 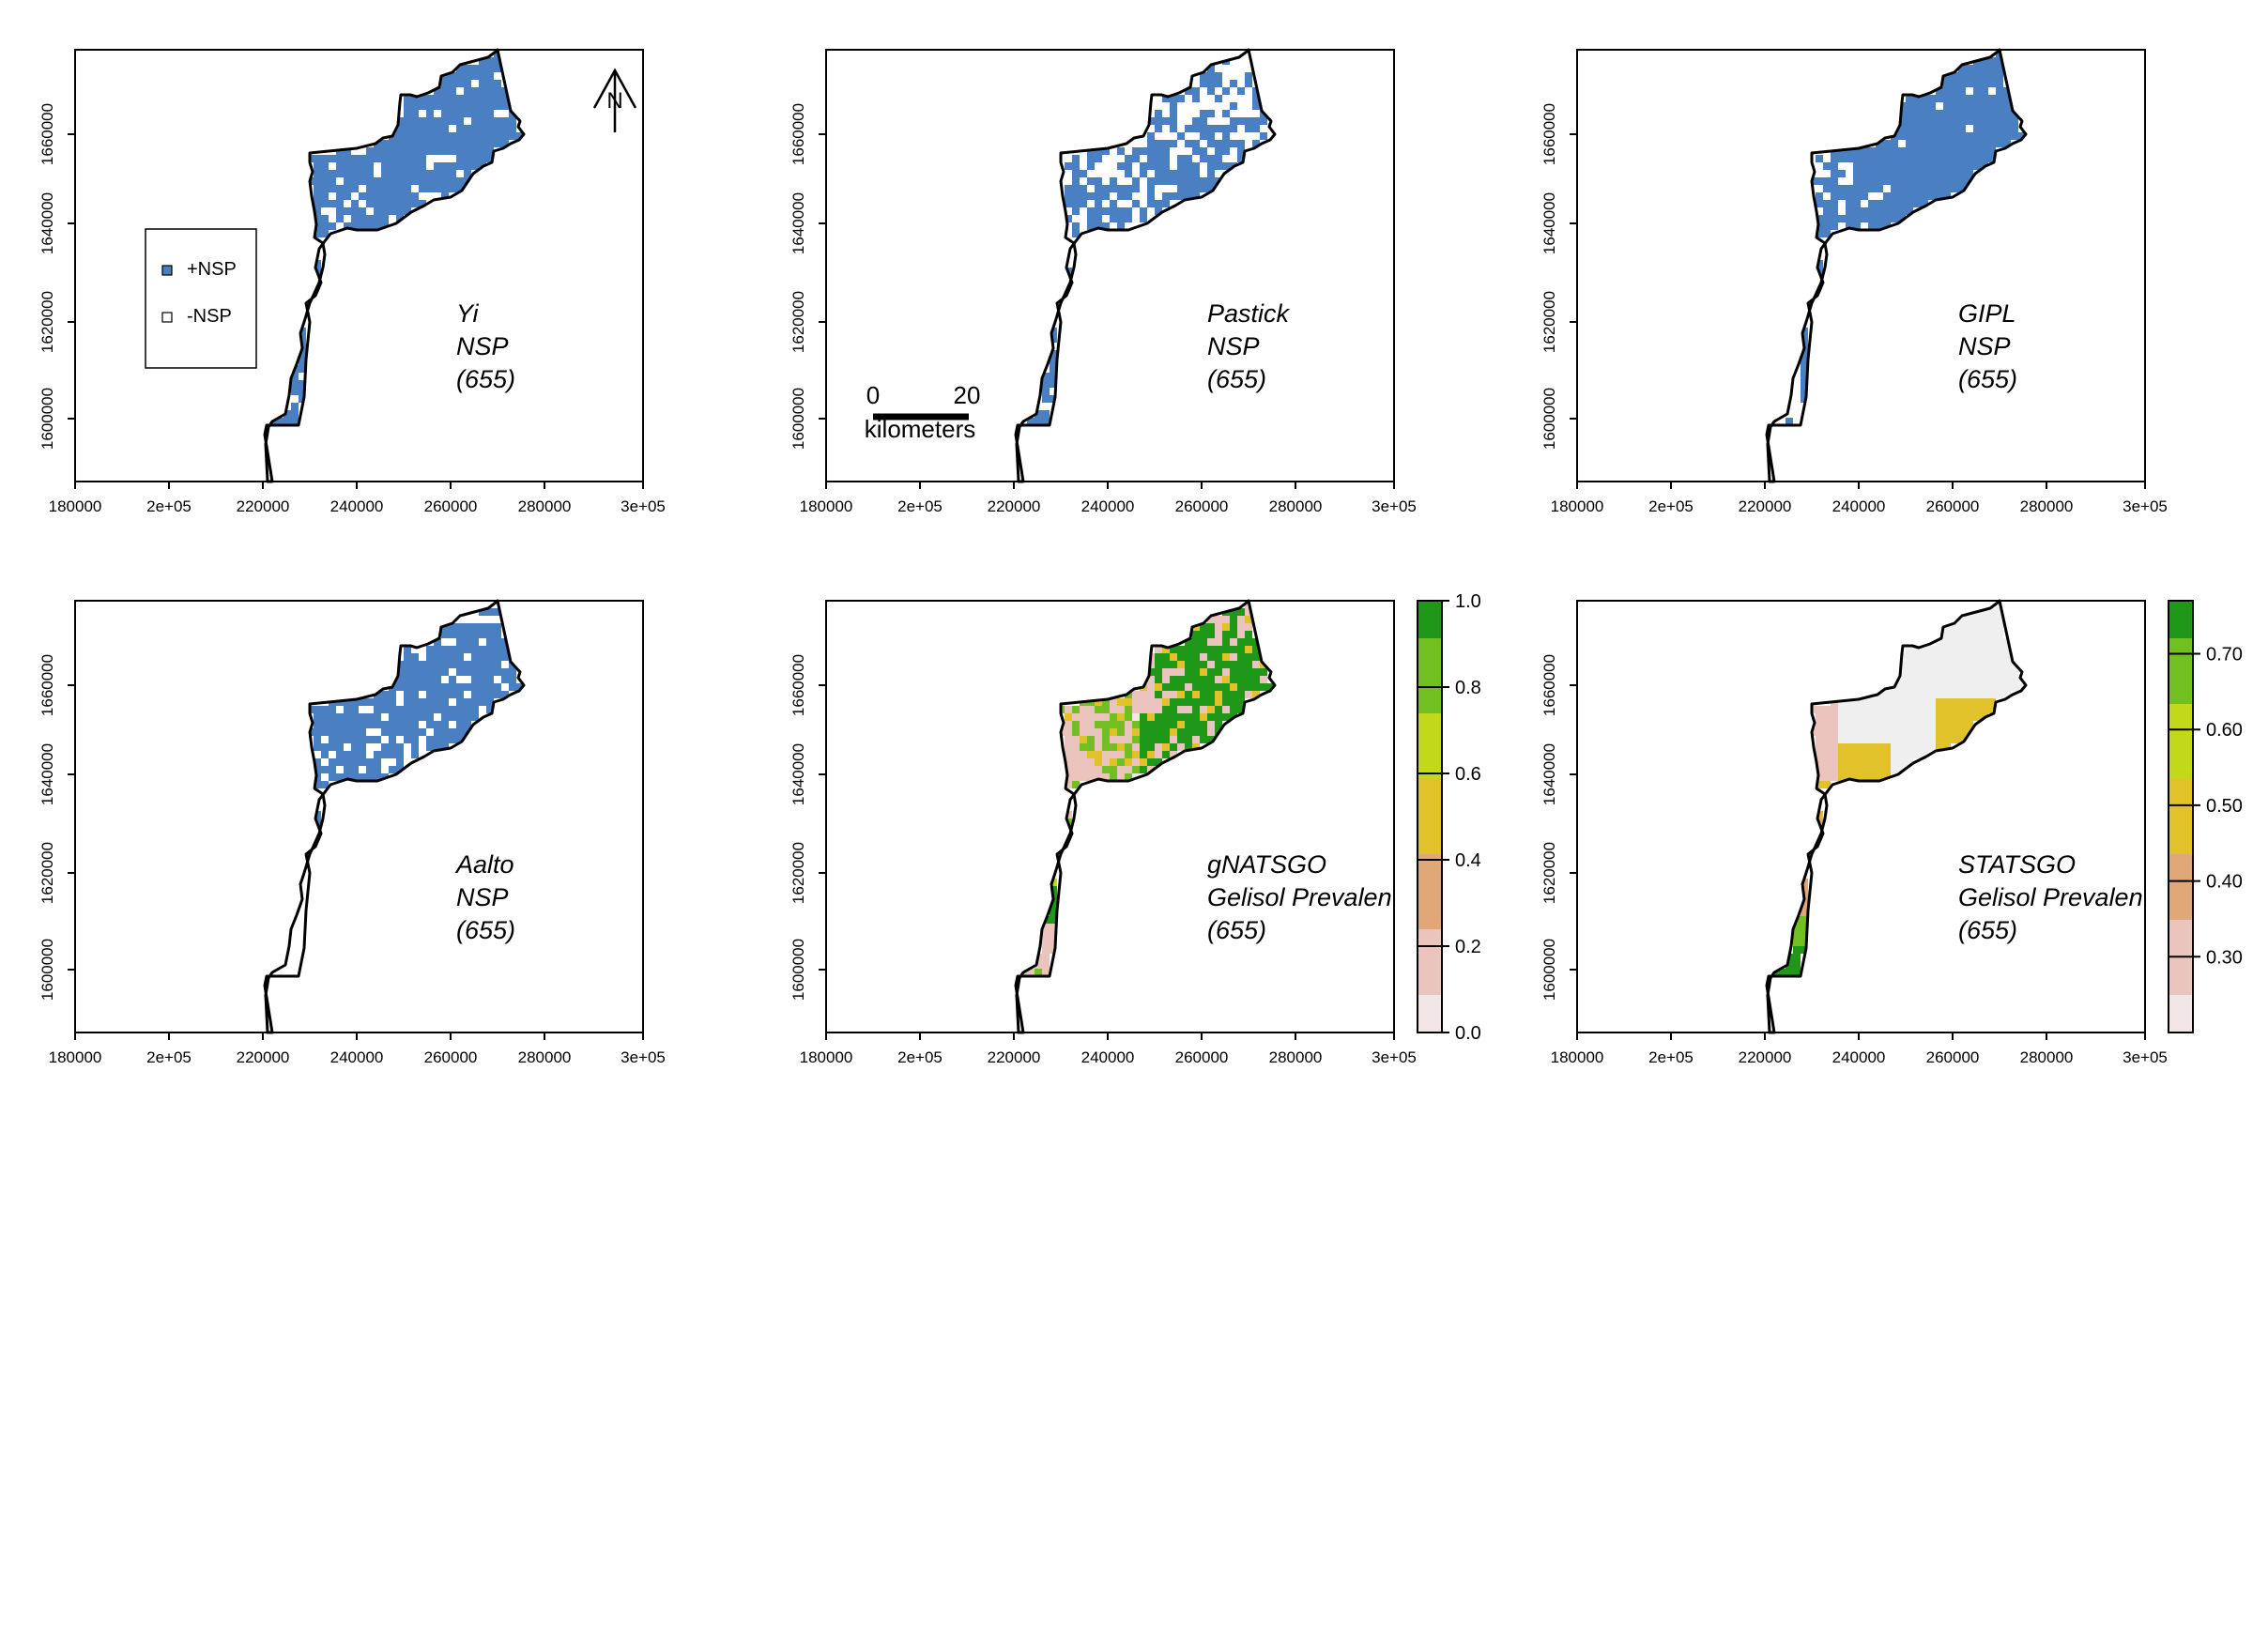 I want to click on scale-end-label: 20, so click(x=967, y=395).